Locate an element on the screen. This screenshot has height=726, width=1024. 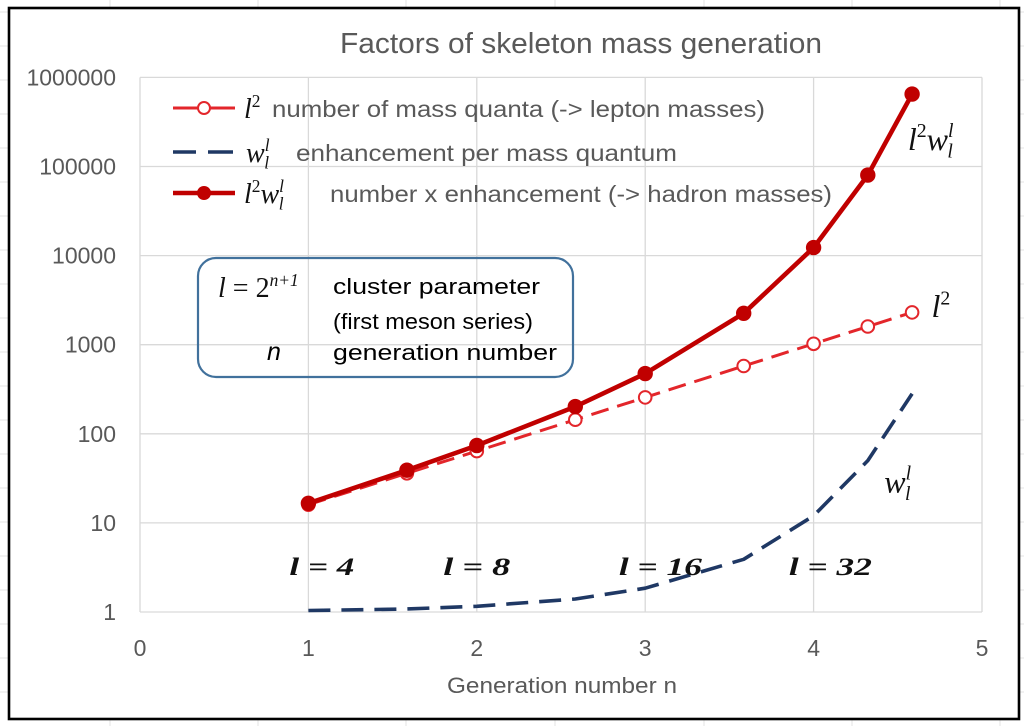
annotations: l = 4 l = 8 l = 16 l = 32 is located at coordinates (580, 567).